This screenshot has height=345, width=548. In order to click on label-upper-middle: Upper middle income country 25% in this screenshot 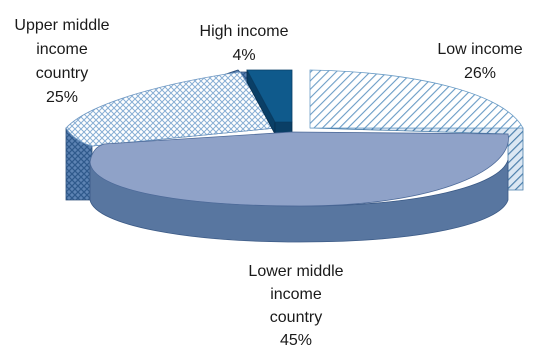, I will do `click(61, 61)`.